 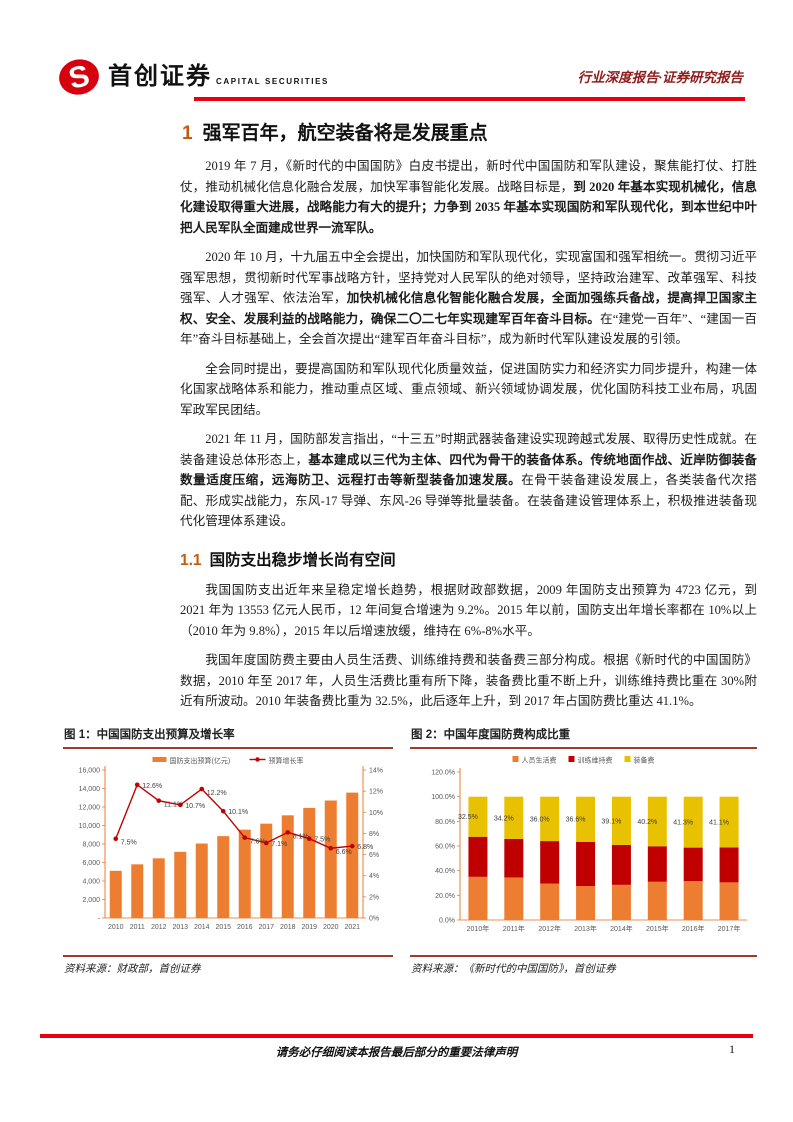 What do you see at coordinates (445, 821) in the screenshot?
I see `svg-text: 80.0%` at bounding box center [445, 821].